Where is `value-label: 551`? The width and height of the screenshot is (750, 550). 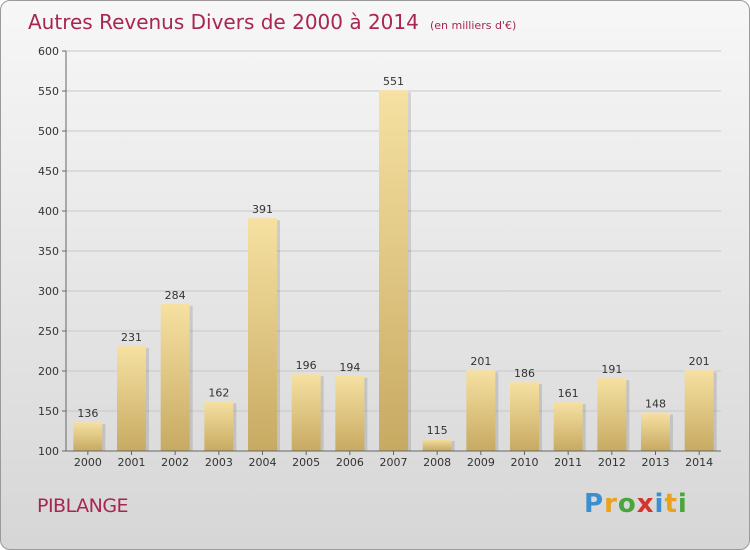 value-label: 551 is located at coordinates (393, 81).